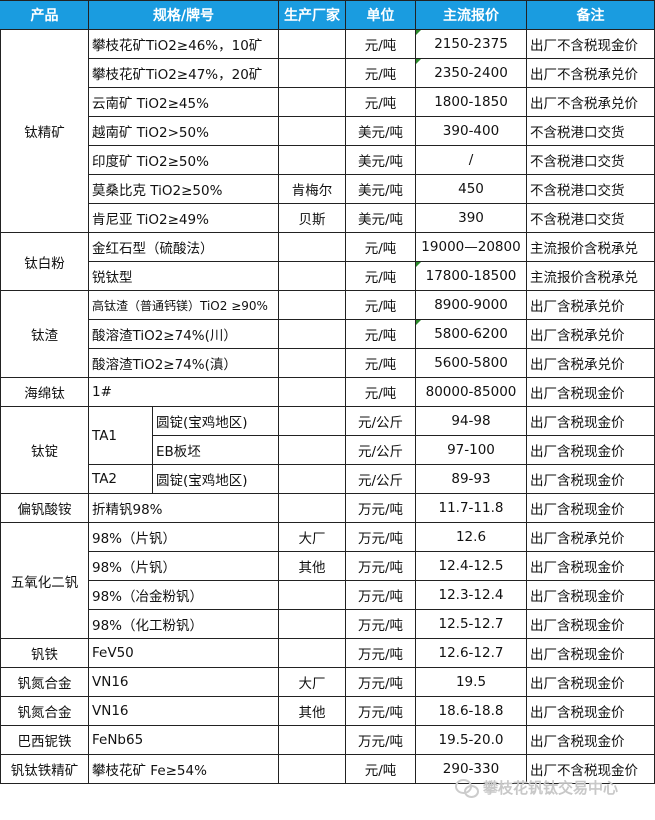 Image resolution: width=655 pixels, height=820 pixels. What do you see at coordinates (183, 102) in the screenshot?
I see `spec-cell: 云南矿 TiO2≥45%` at bounding box center [183, 102].